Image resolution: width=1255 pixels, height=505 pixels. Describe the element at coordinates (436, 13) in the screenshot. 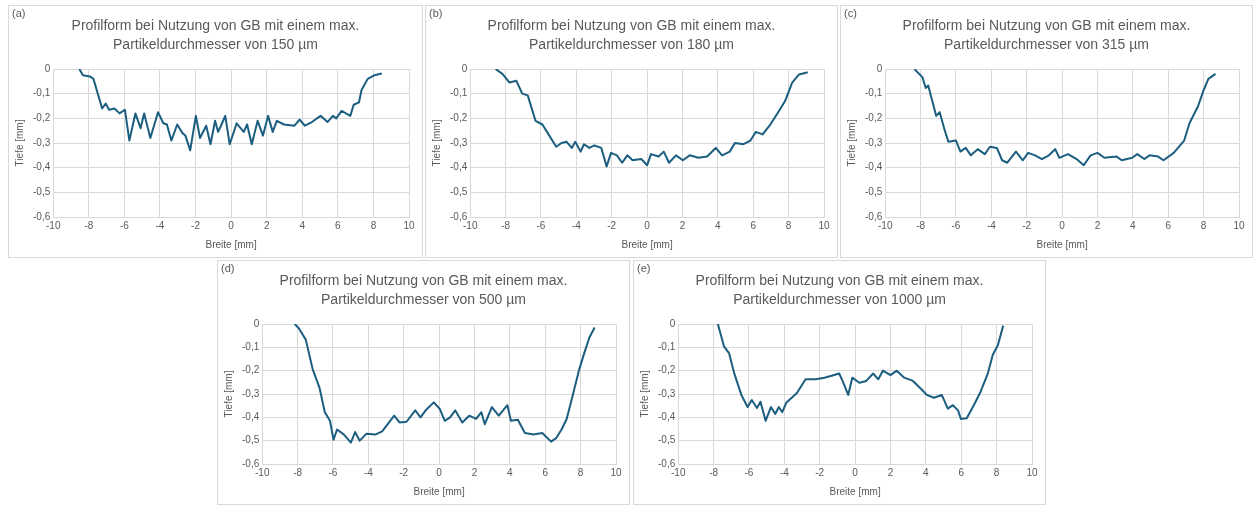

I see `text: (b)` at that location.